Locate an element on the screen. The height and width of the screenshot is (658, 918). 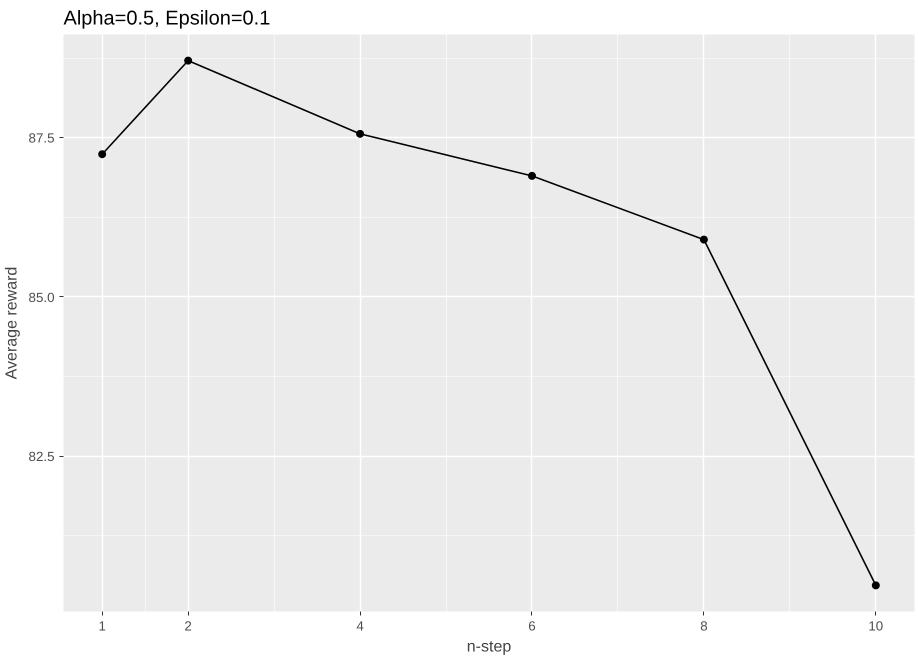
x-tick-label: 6 is located at coordinates (532, 626).